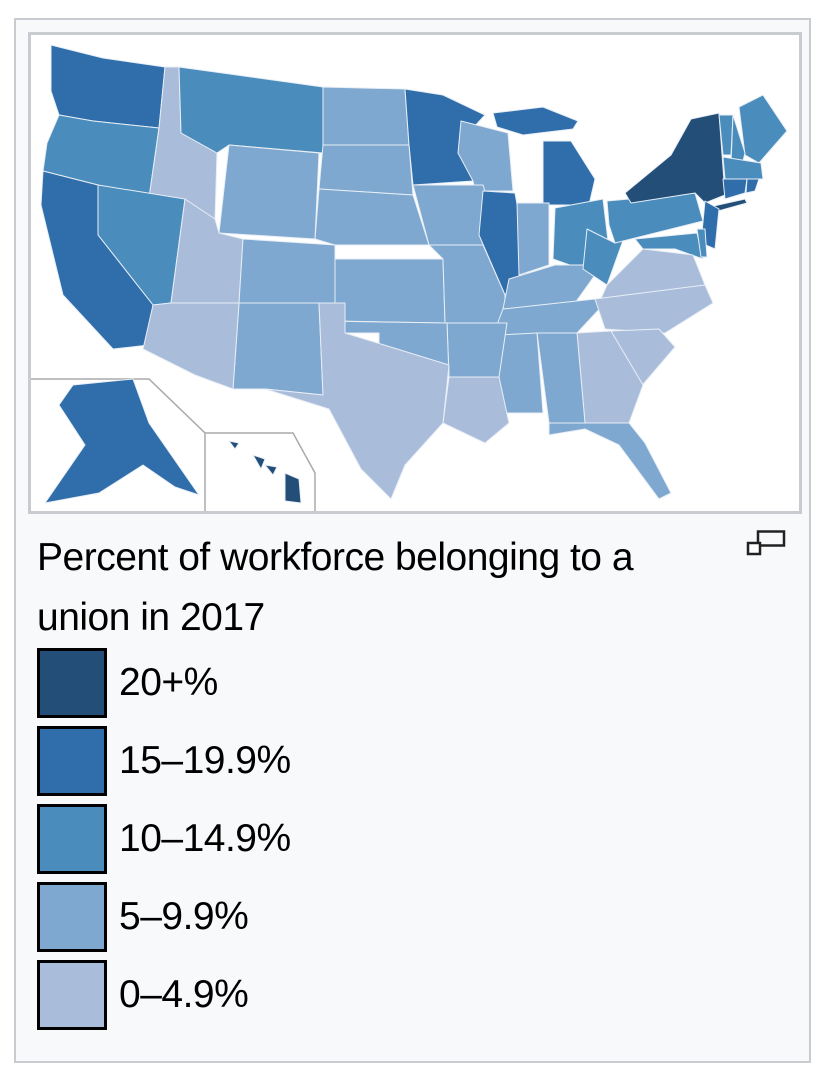  What do you see at coordinates (269, 192) in the screenshot?
I see `state-wy` at bounding box center [269, 192].